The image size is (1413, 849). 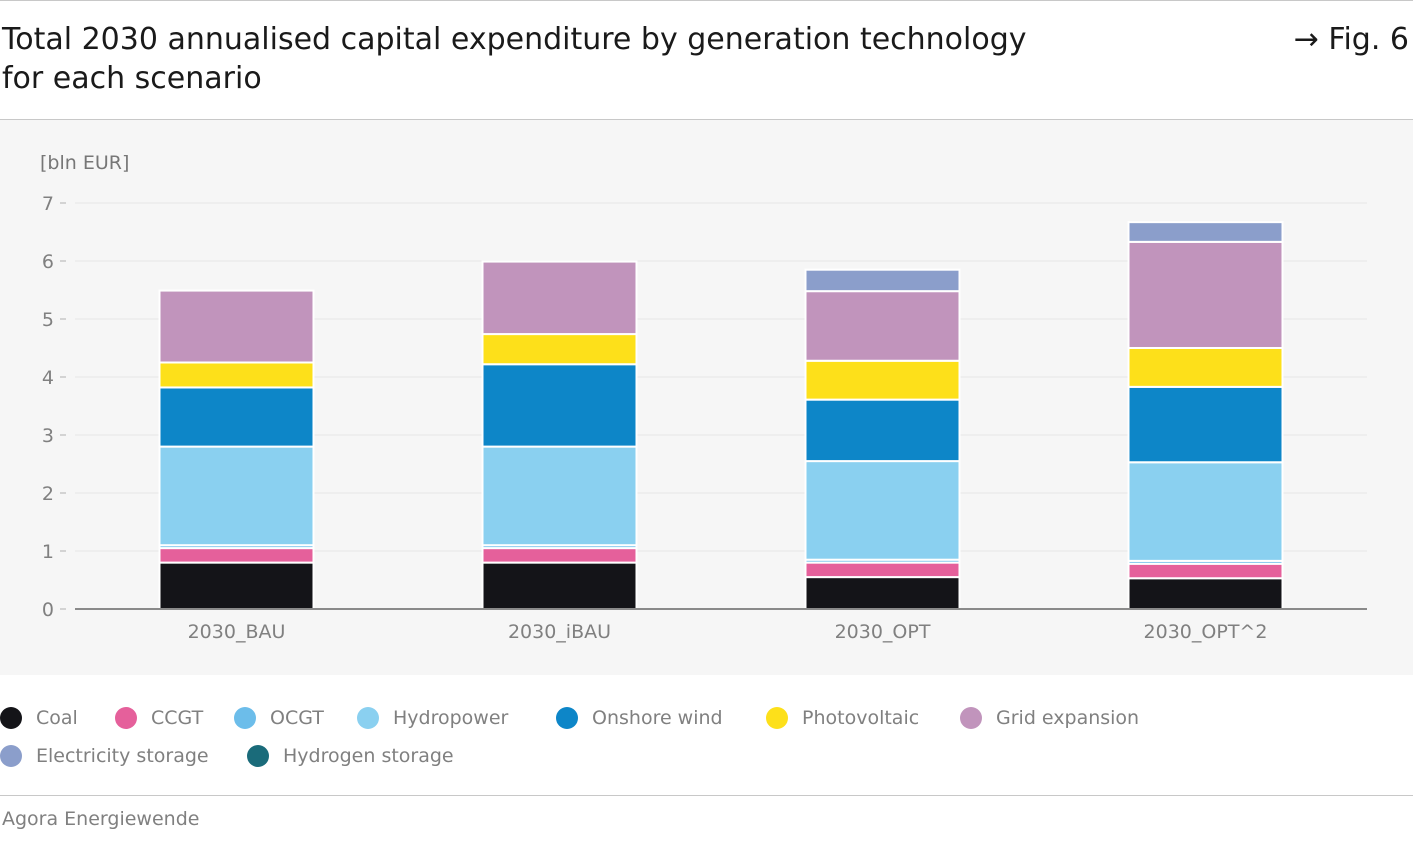 I want to click on x-category-label: 2030_BAU, so click(x=237, y=632).